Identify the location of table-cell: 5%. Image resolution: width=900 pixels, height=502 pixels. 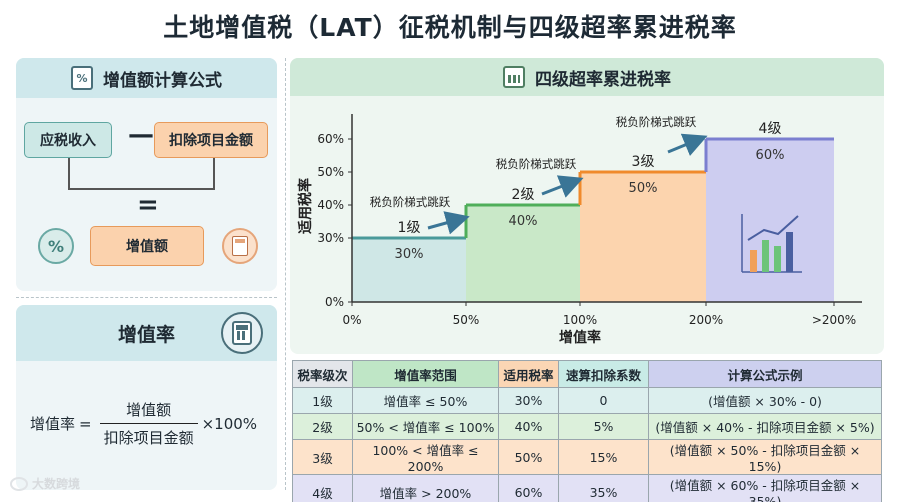
(603, 426).